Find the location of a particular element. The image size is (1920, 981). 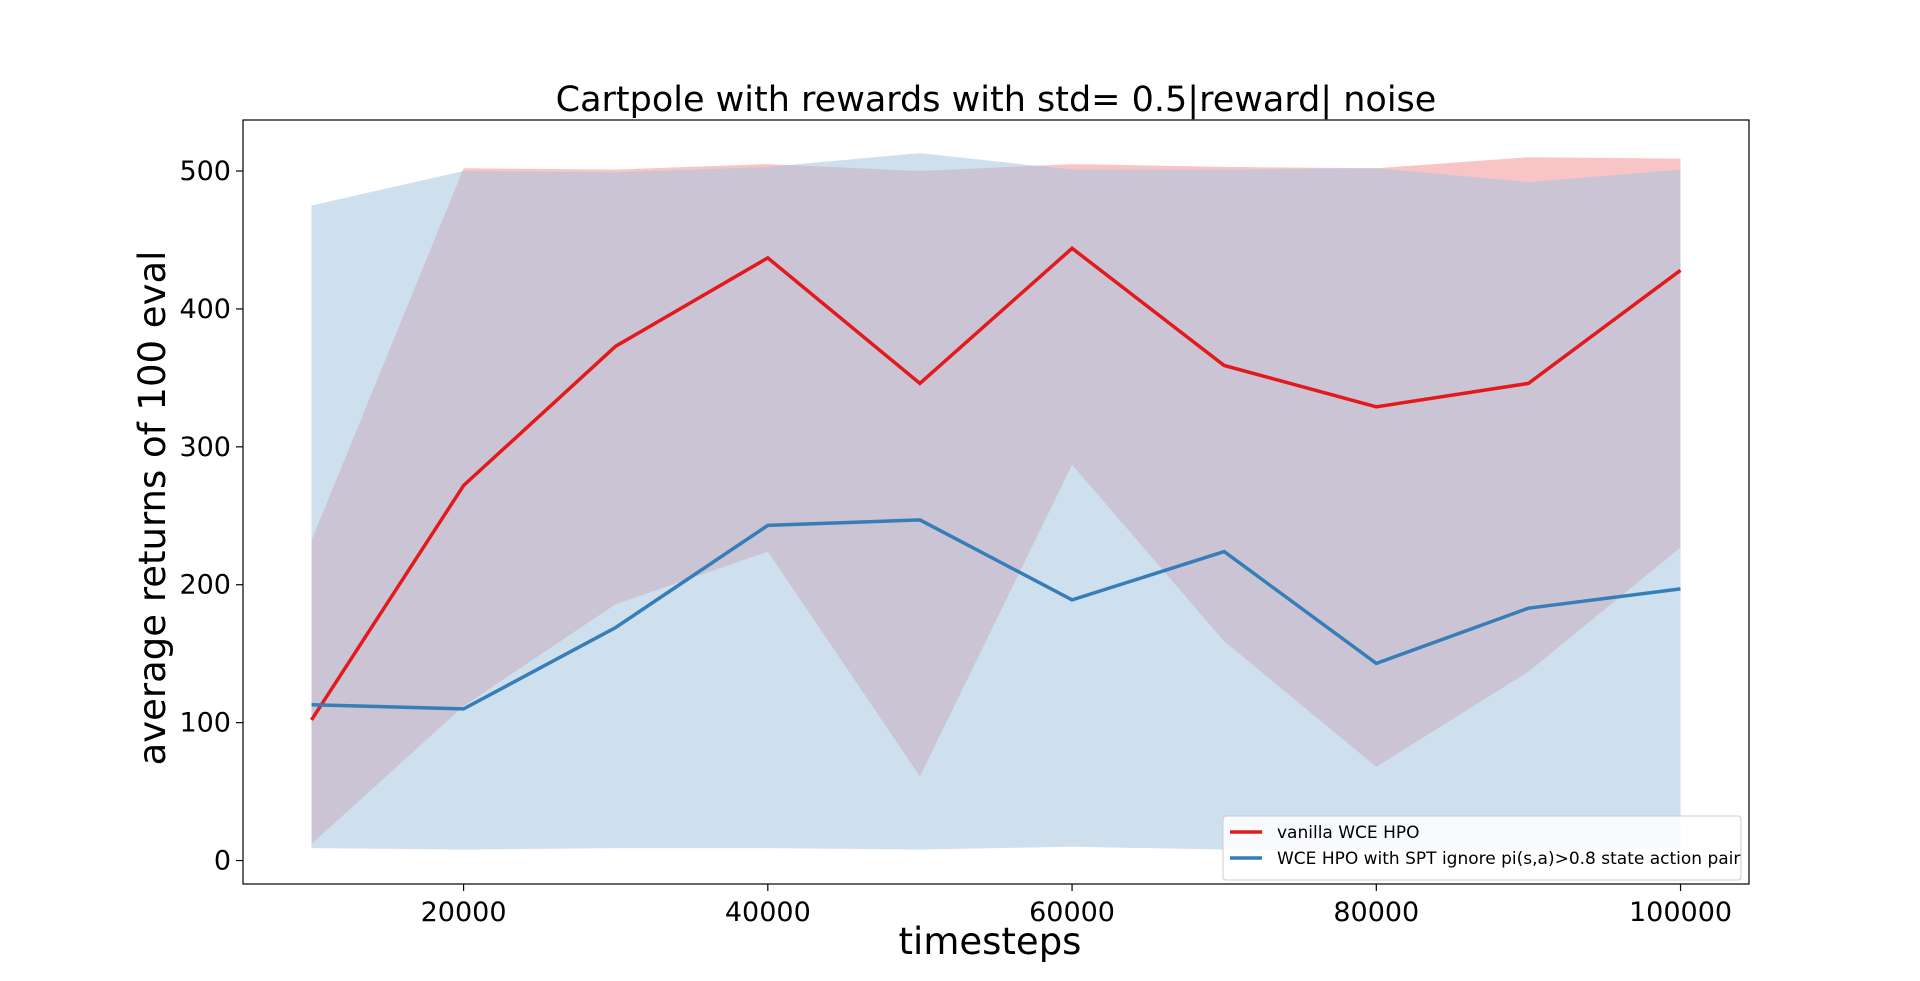

x-tick-label: 20000 is located at coordinates (464, 912).